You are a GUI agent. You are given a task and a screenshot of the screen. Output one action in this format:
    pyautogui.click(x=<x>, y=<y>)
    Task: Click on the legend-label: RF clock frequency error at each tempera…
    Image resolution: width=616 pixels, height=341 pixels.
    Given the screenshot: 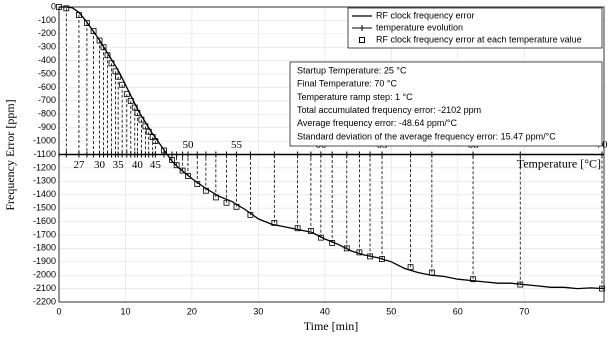 What is the action you would take?
    pyautogui.click(x=479, y=39)
    